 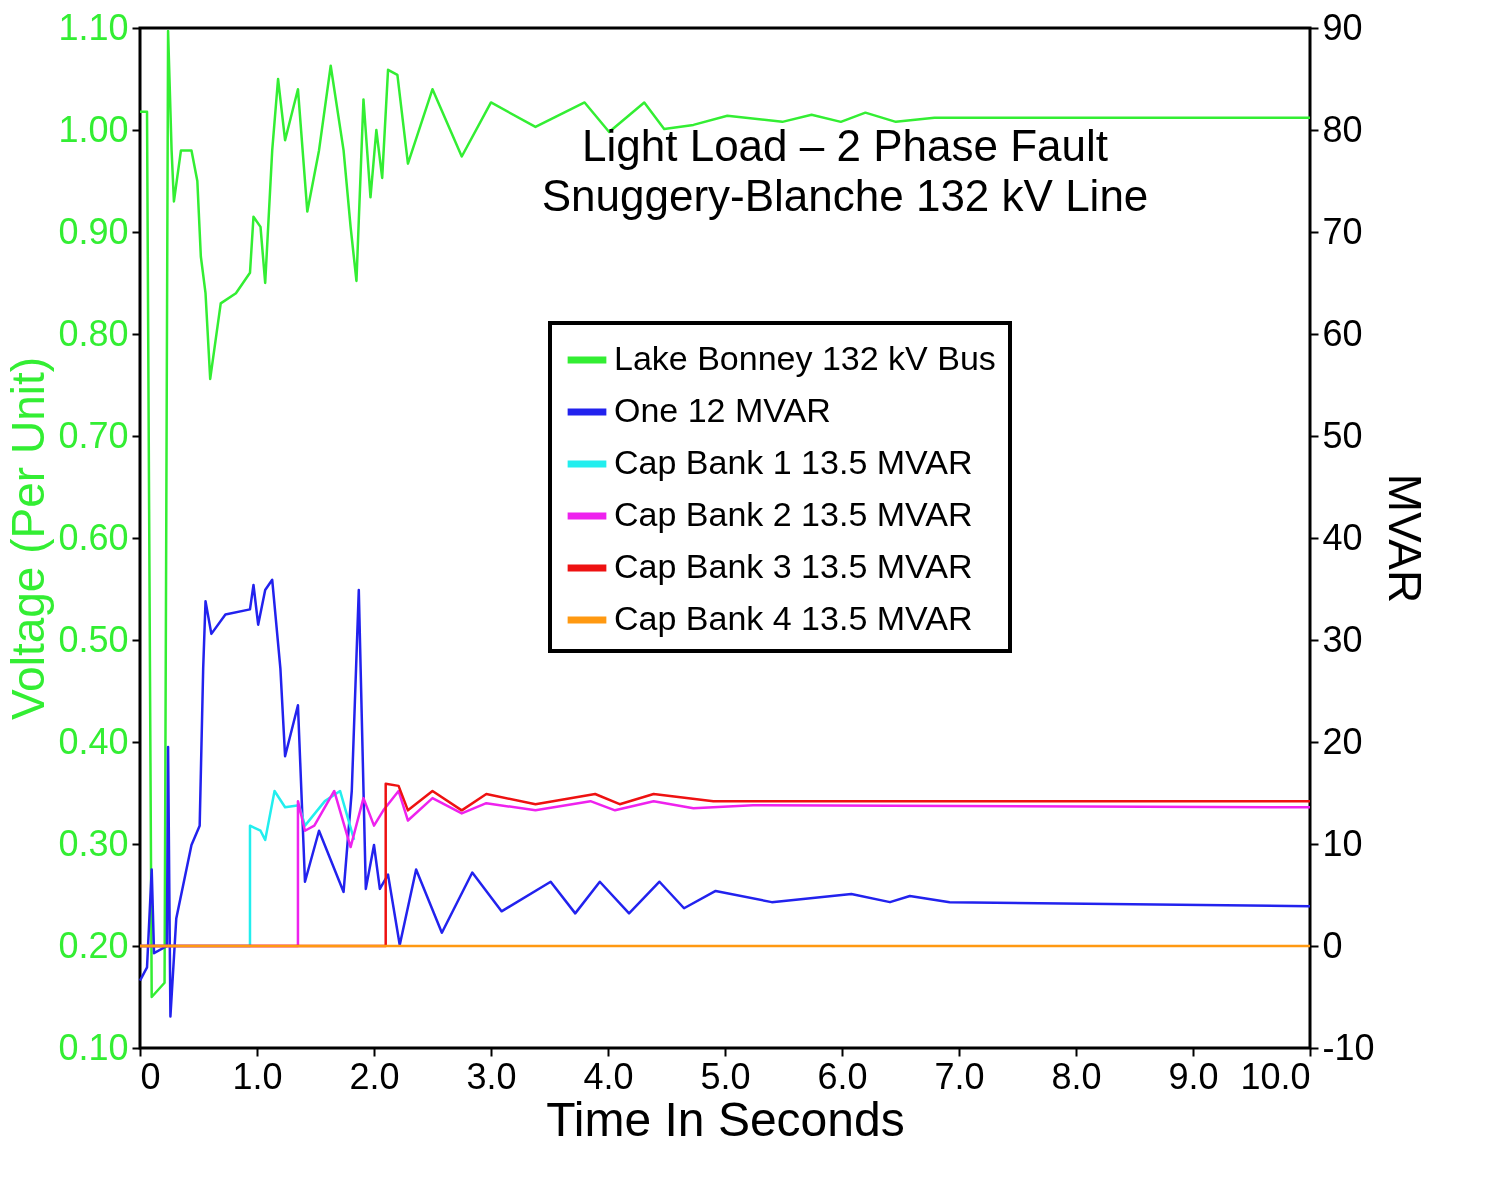 What do you see at coordinates (93, 129) in the screenshot?
I see `y-tick-label: 1.00` at bounding box center [93, 129].